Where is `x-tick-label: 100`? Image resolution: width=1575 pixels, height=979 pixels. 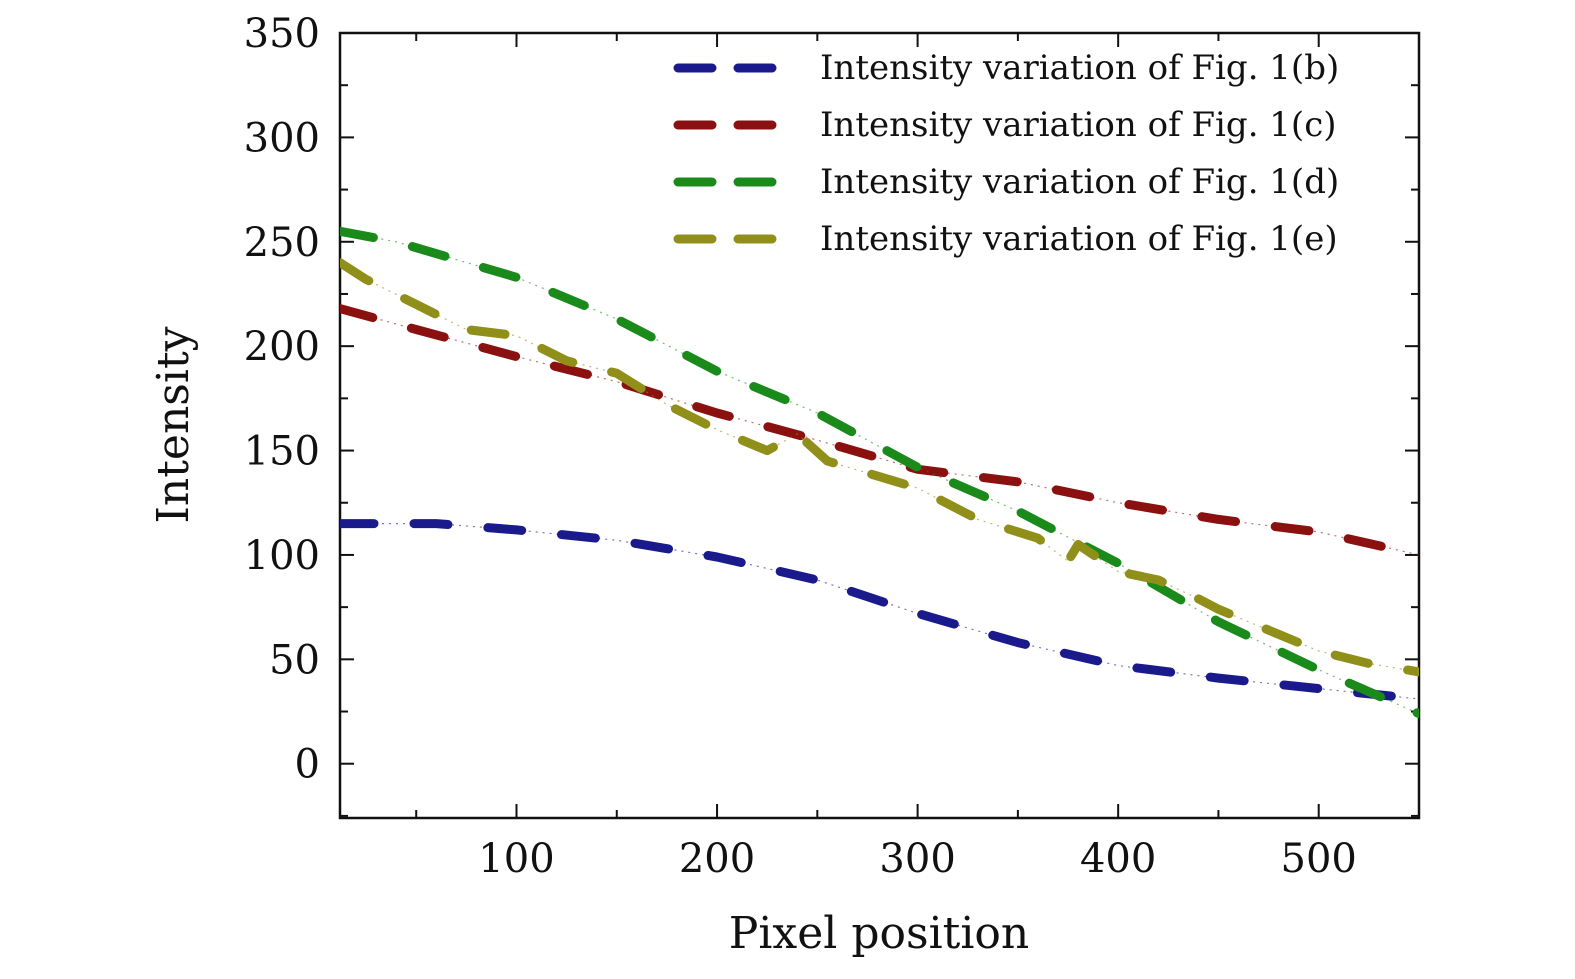 x-tick-label: 100 is located at coordinates (516, 859).